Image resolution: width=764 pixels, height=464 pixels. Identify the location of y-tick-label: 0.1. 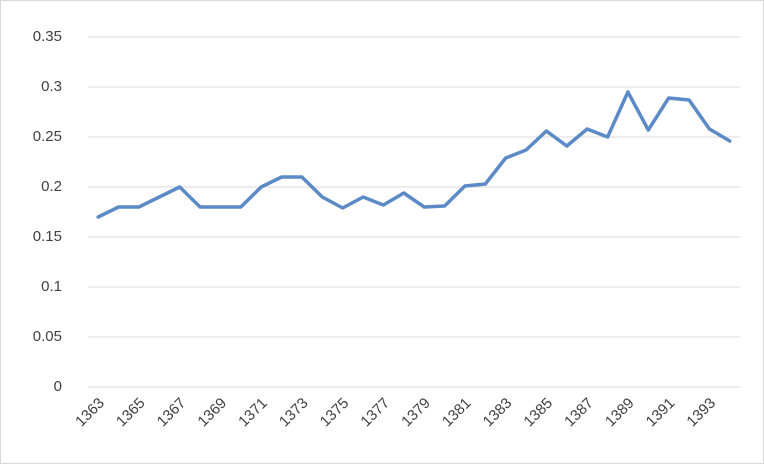
(51, 286).